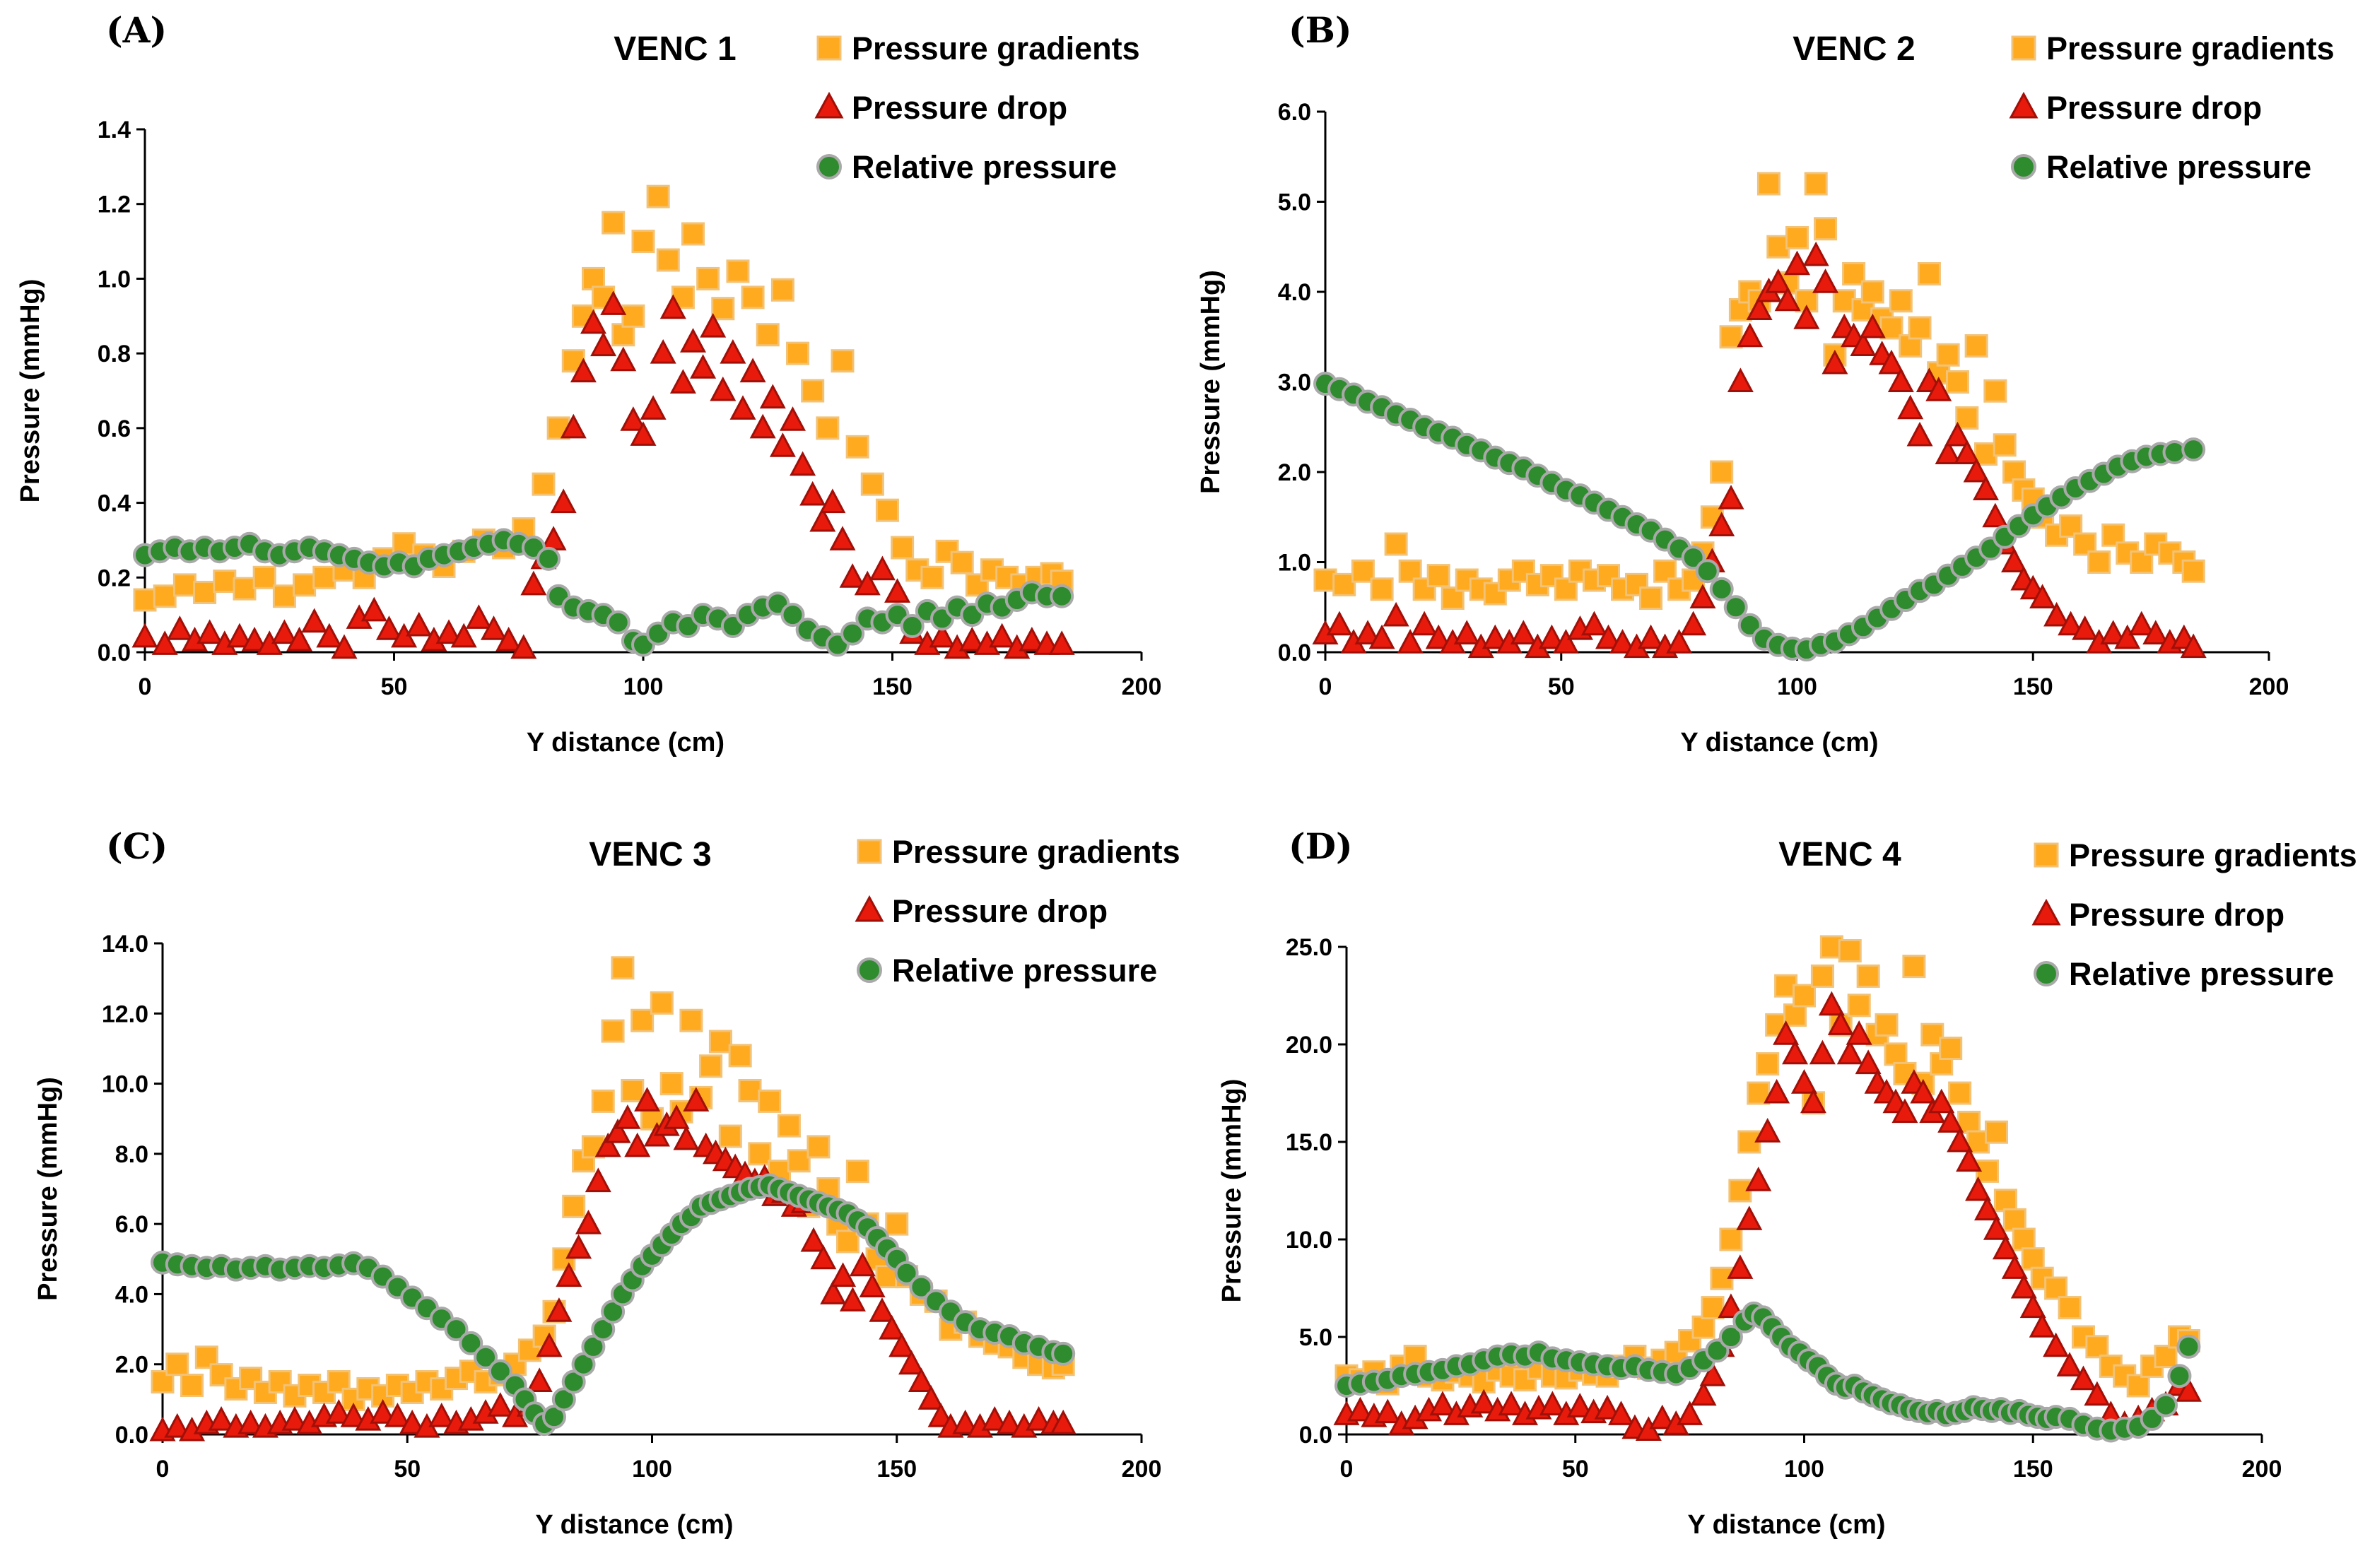  I want to click on legend-label: Relative pressure, so click(984, 167).